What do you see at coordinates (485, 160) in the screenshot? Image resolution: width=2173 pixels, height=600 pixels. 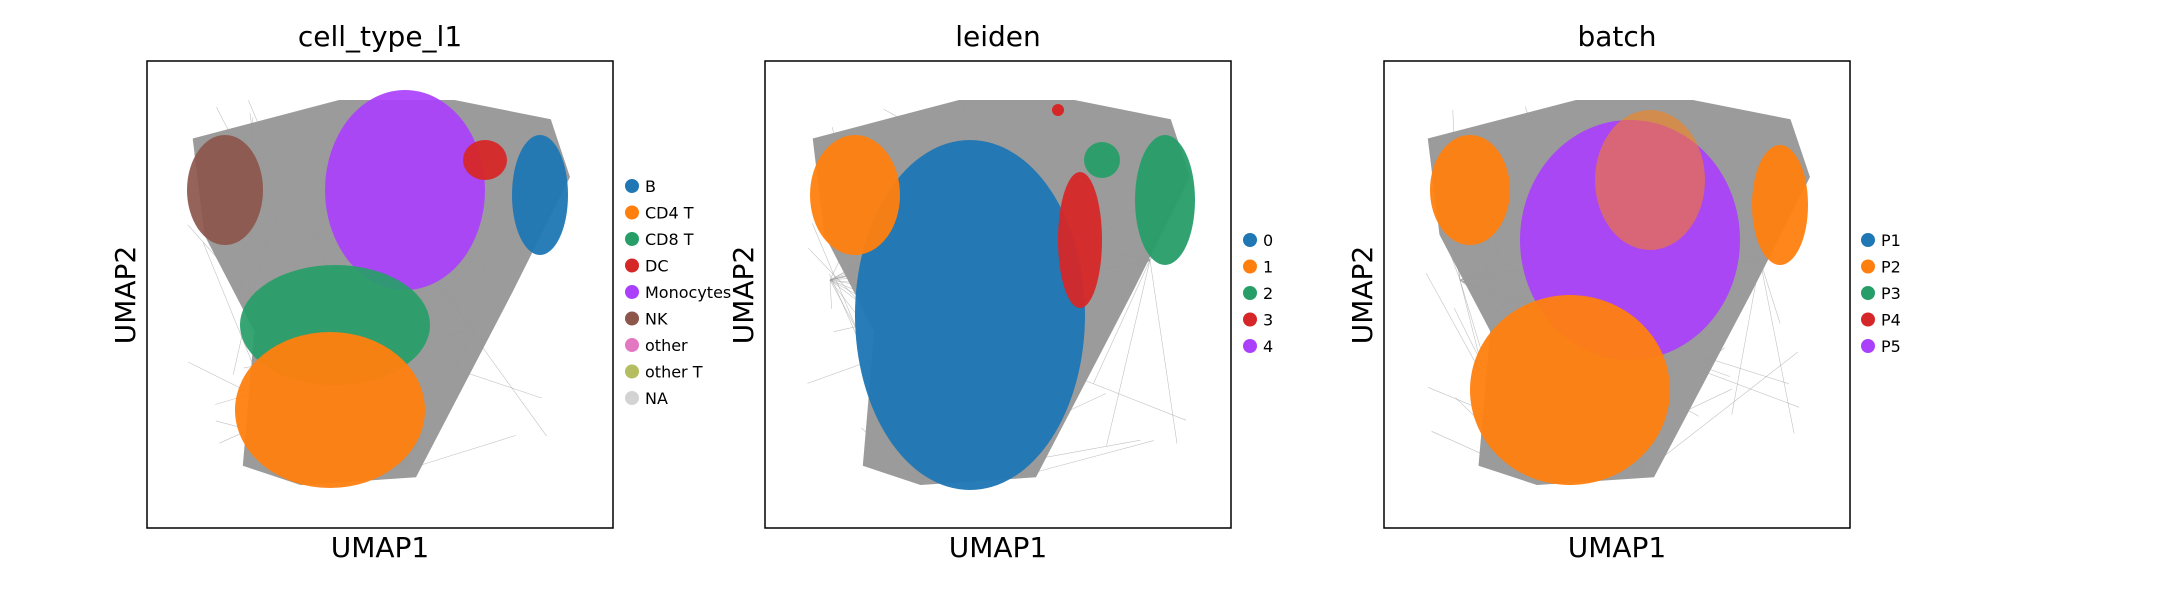 I see `cluster-dc` at bounding box center [485, 160].